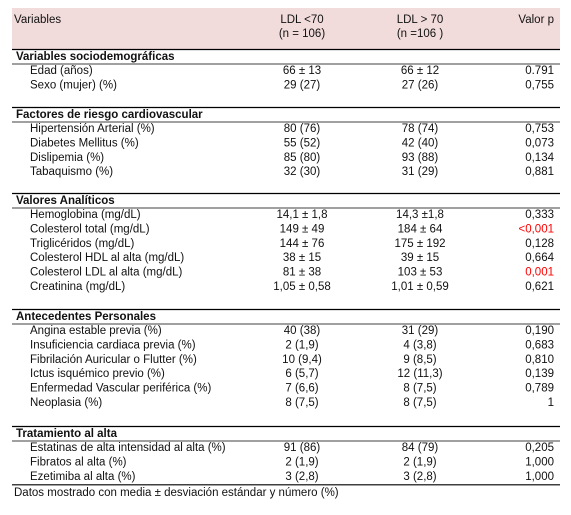 This screenshot has width=571, height=515. Describe the element at coordinates (302, 71) in the screenshot. I see `ldl-low-value: 66 ± 13` at that location.